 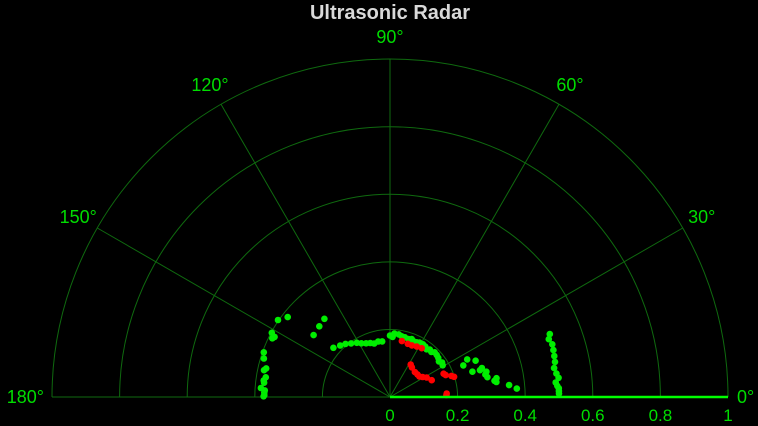 What do you see at coordinates (25, 397) in the screenshot?
I see `angle-tick-label: 180°` at bounding box center [25, 397].